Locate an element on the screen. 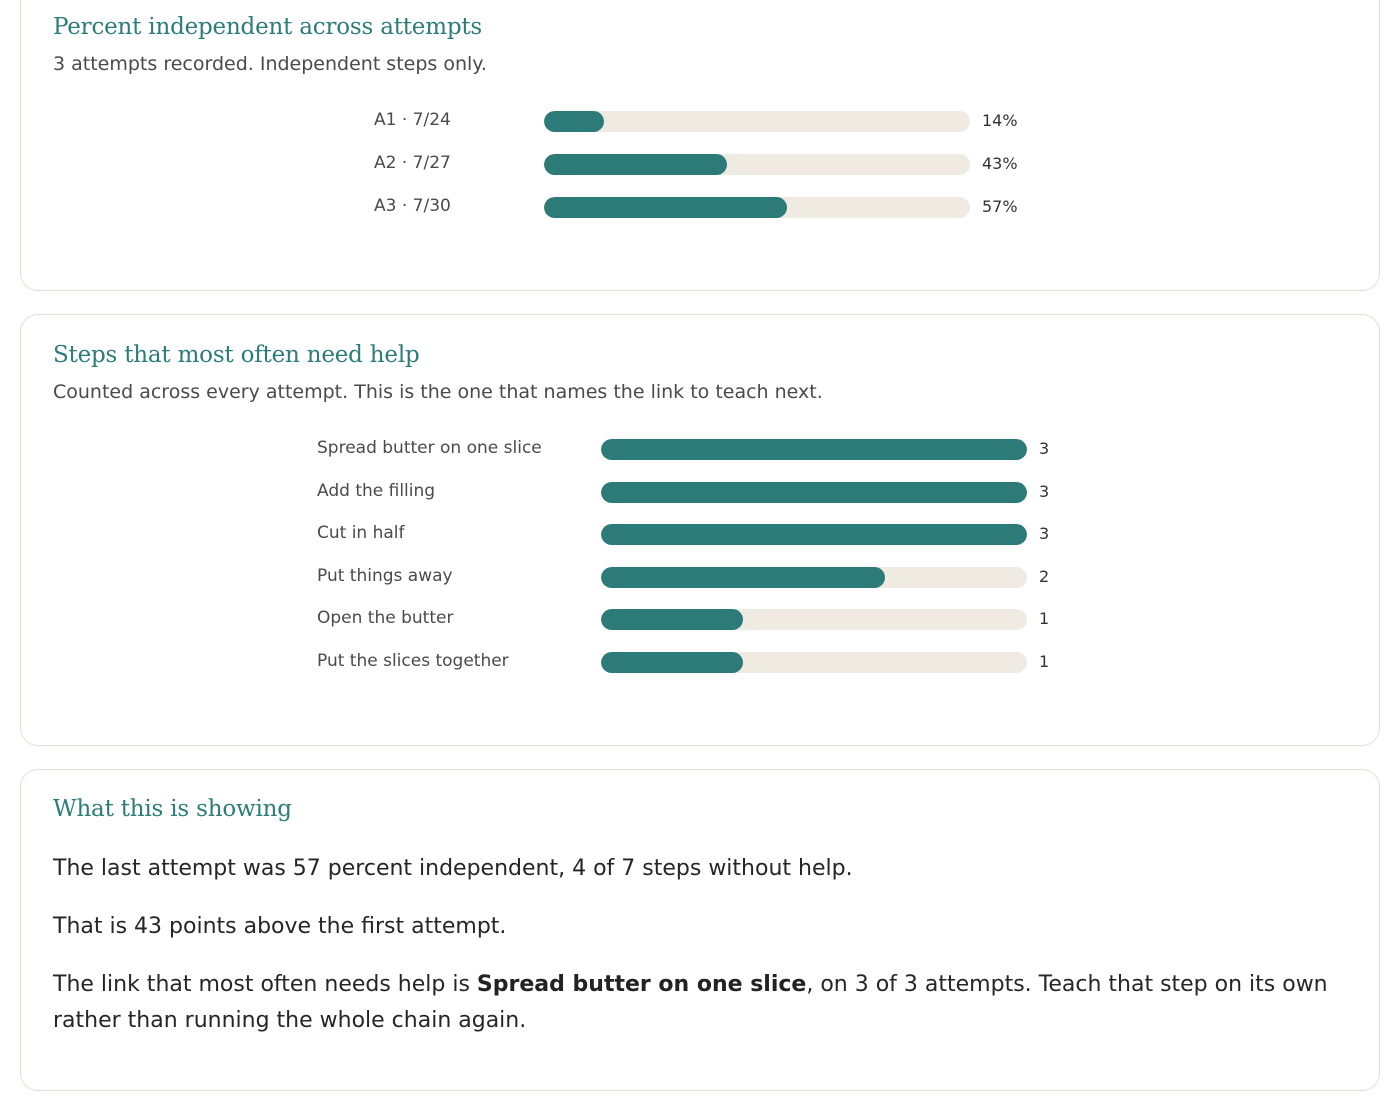  bar-label: A2 · 7/27 is located at coordinates (412, 163).